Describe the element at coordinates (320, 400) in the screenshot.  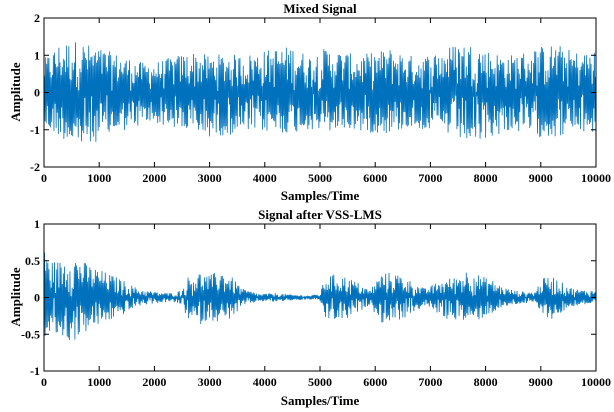
I see `x-axis-label-signal-after-vss-lms: Samples/Time` at that location.